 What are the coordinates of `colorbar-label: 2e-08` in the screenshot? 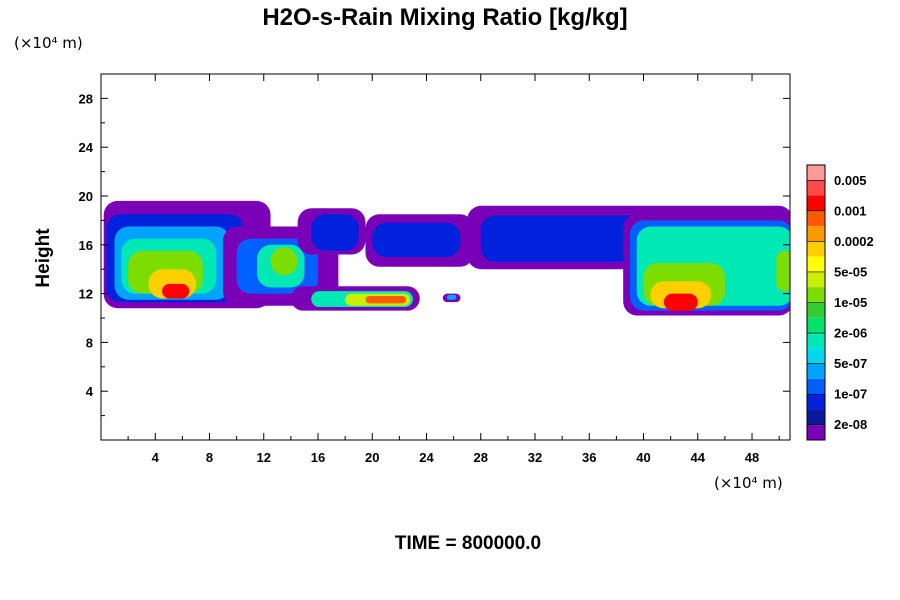 It's located at (850, 424).